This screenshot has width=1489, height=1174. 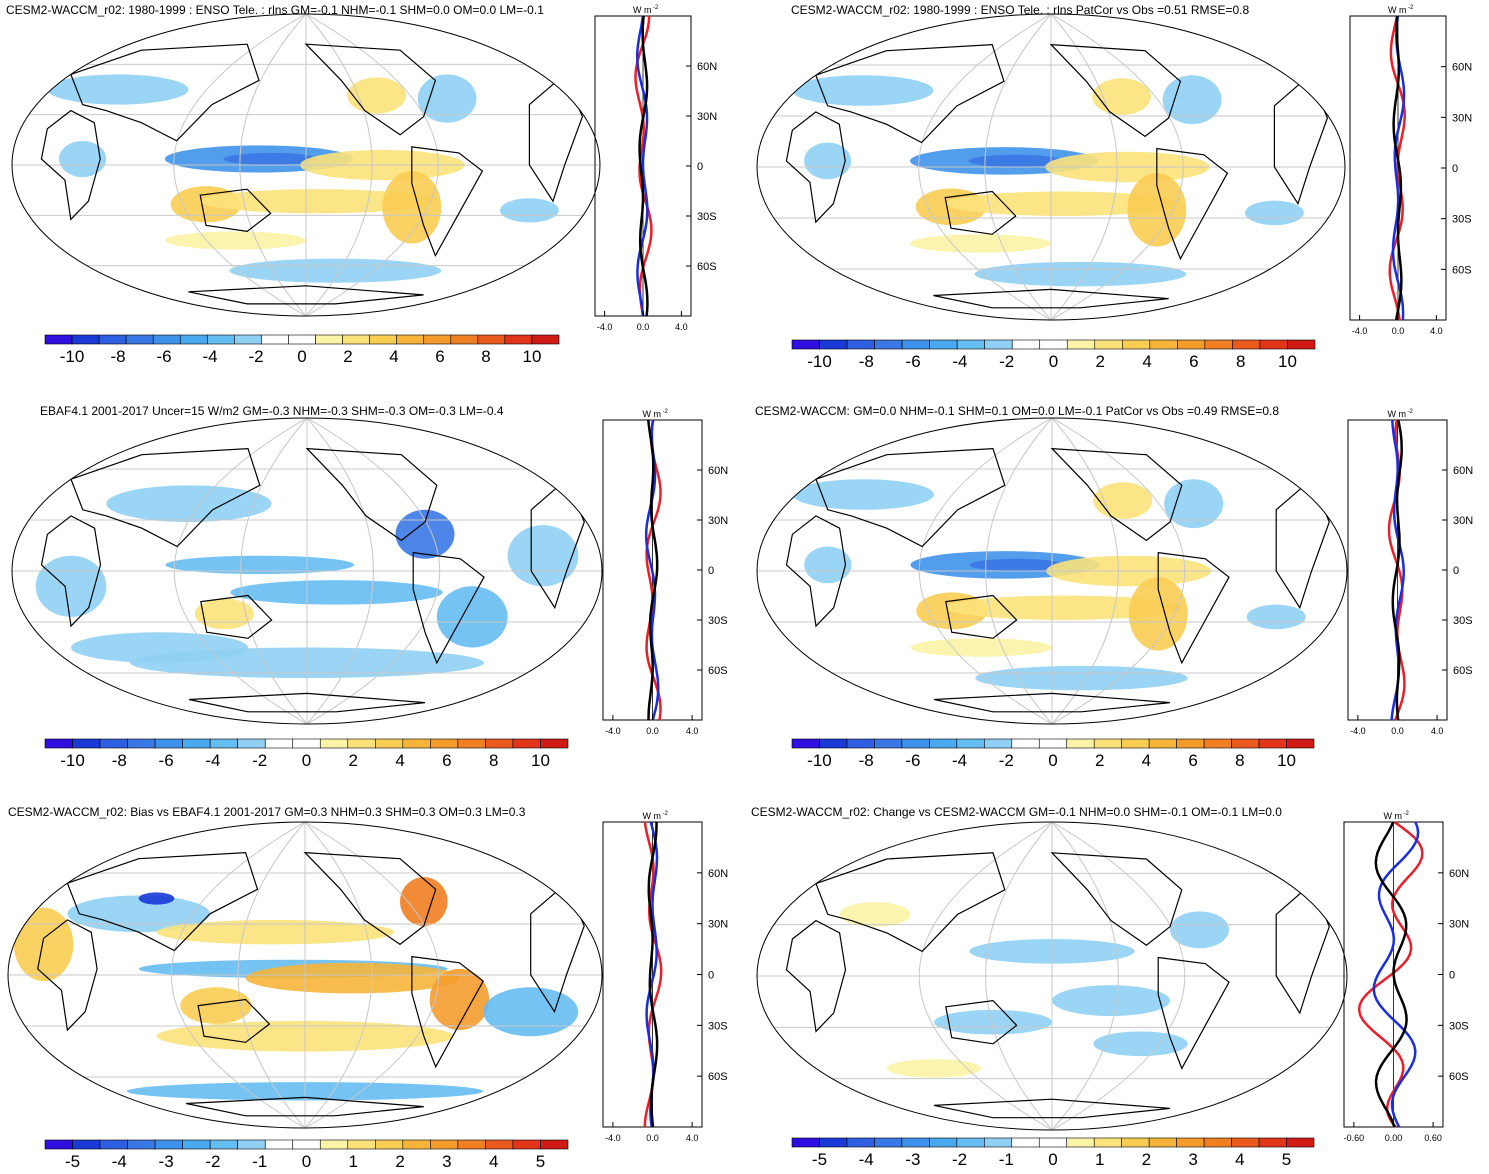 What do you see at coordinates (347, 356) in the screenshot?
I see `colorbar-tick-label: 2` at bounding box center [347, 356].